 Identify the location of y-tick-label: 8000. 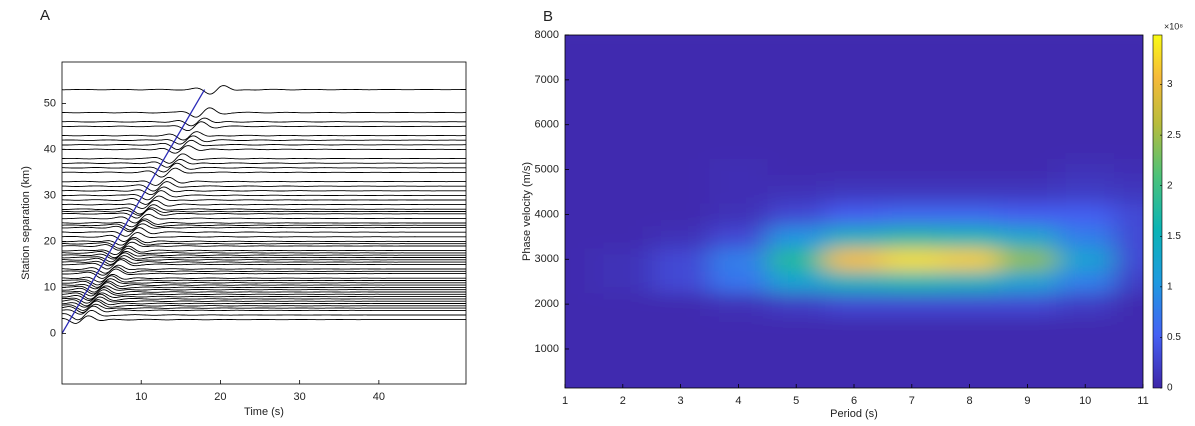
(547, 35).